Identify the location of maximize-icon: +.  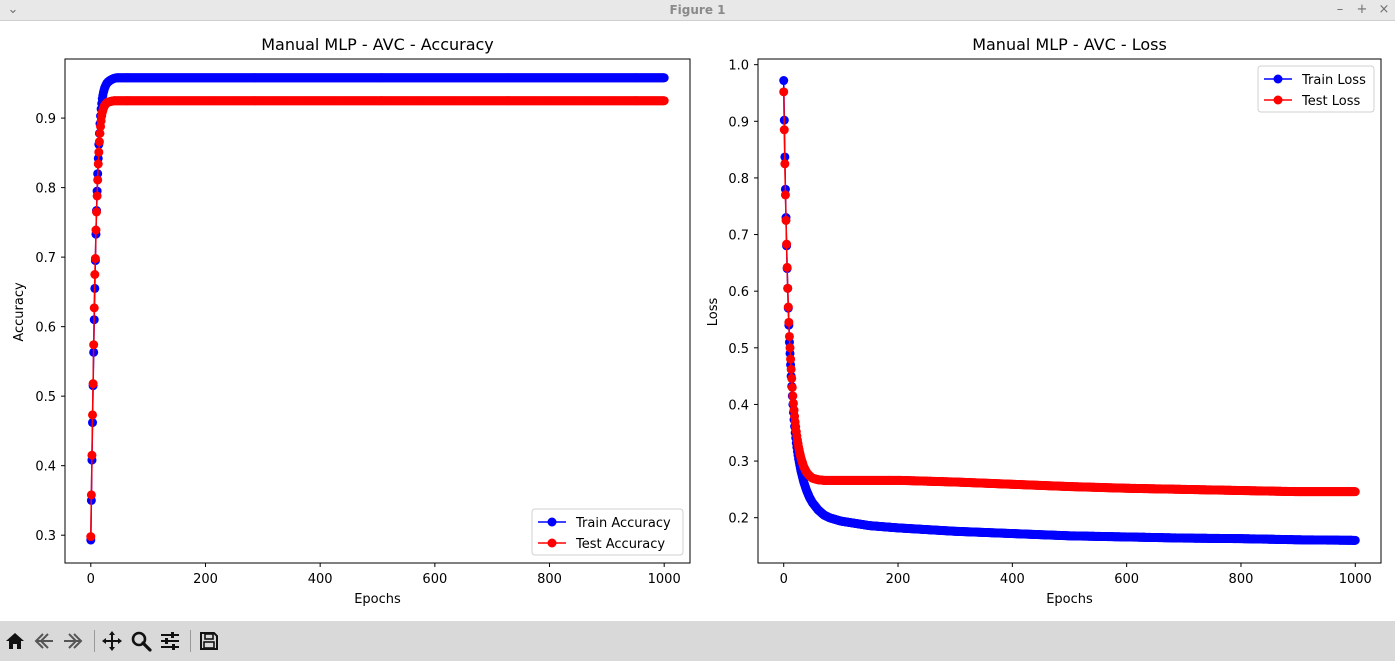
(1362, 9).